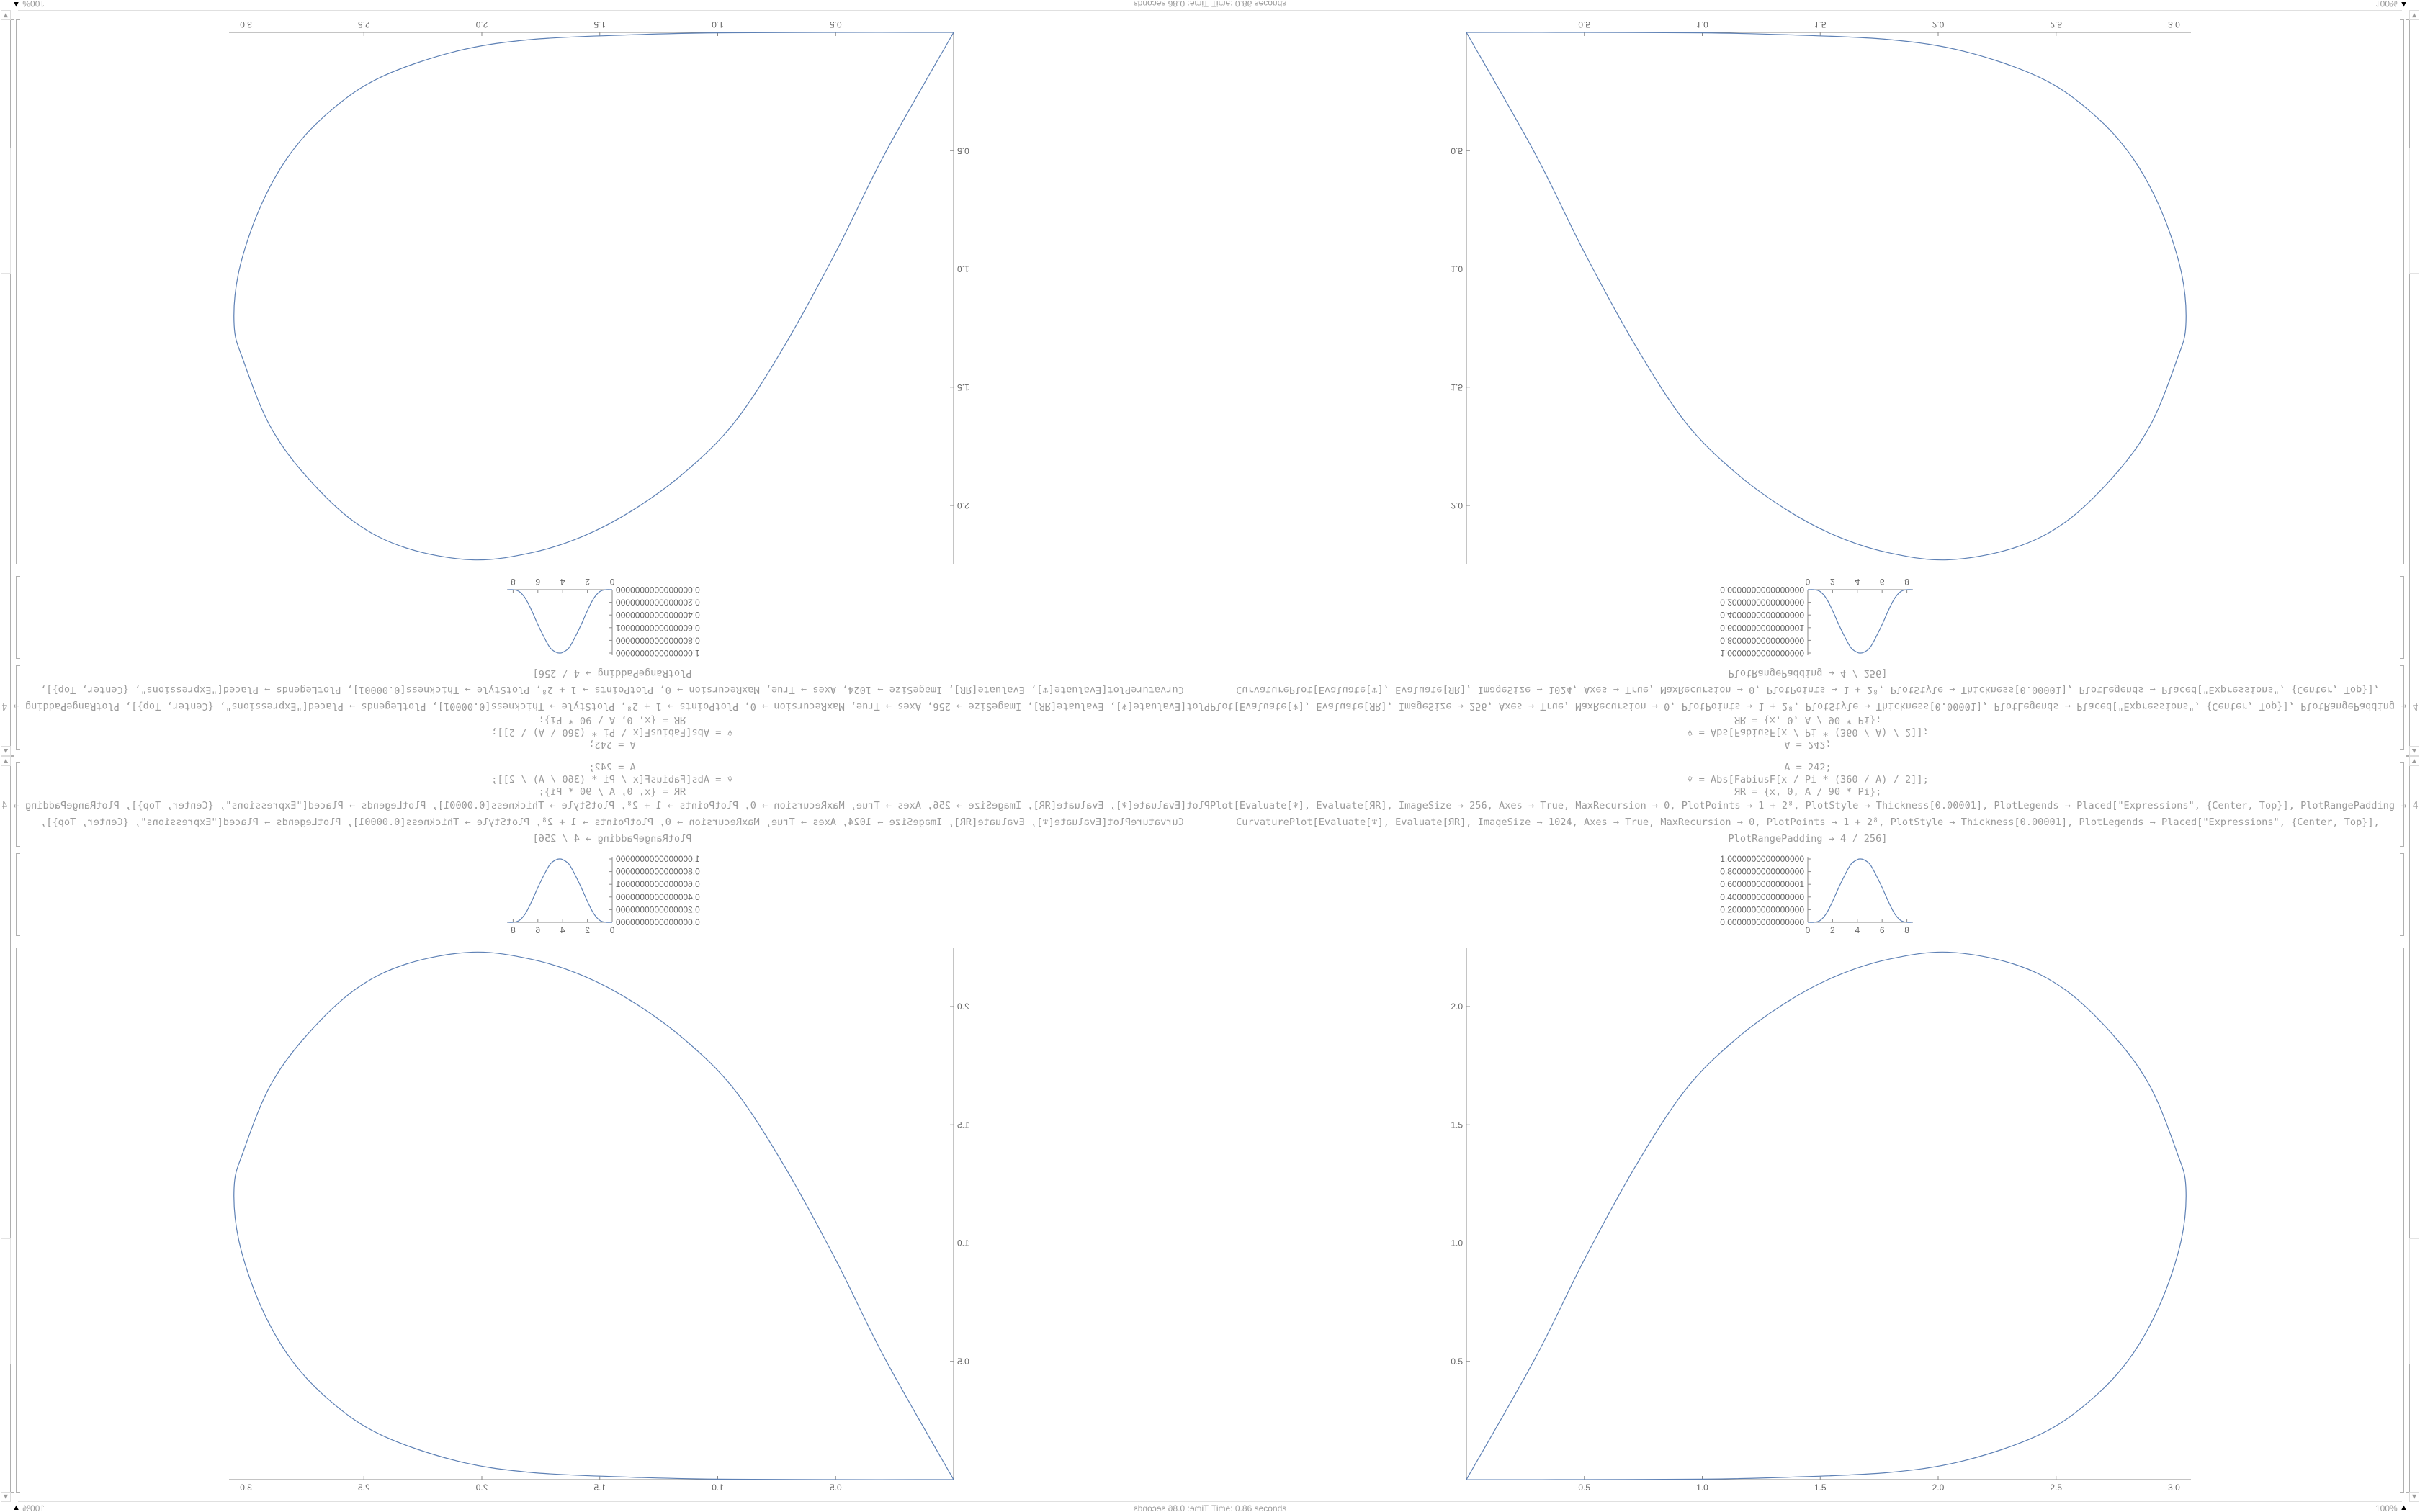 This screenshot has height=1512, width=2420. Describe the element at coordinates (1906, 582) in the screenshot. I see `x-tick-label: 8` at that location.